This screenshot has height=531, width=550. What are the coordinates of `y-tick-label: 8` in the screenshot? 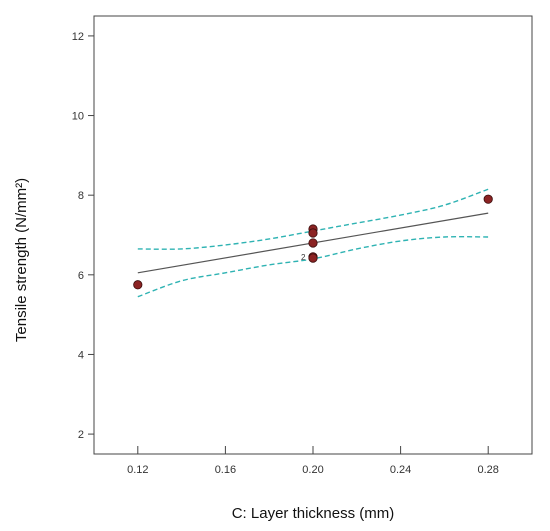 It's located at (81, 196).